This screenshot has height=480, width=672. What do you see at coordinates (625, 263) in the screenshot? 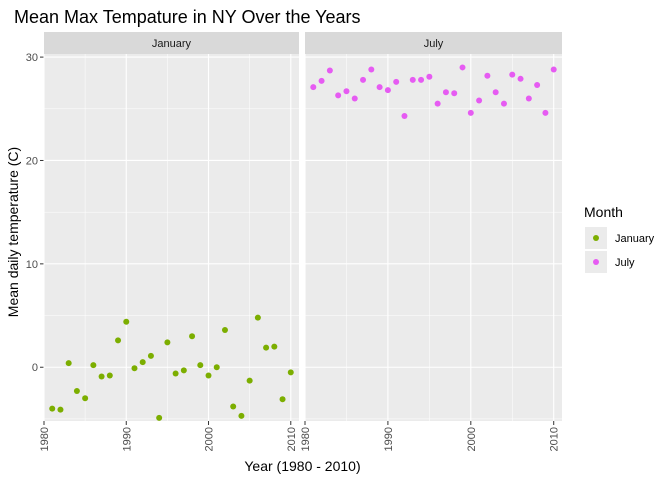
I see `legend-label-july: July` at bounding box center [625, 263].